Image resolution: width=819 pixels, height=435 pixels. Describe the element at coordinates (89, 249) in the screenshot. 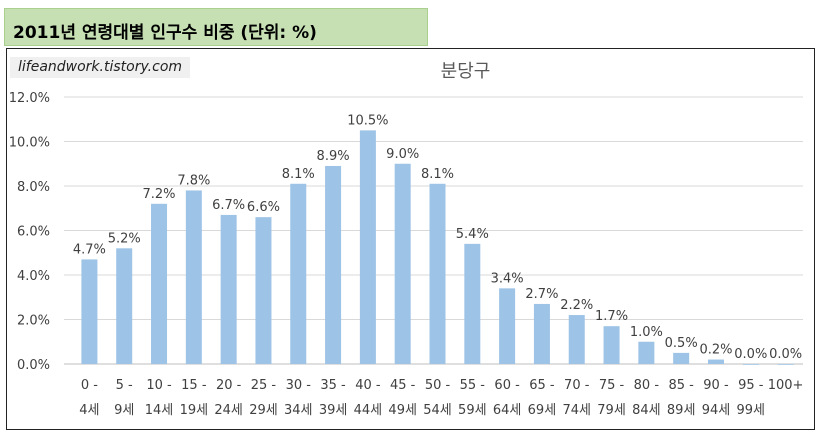

I see `data-label: 4.7%` at that location.